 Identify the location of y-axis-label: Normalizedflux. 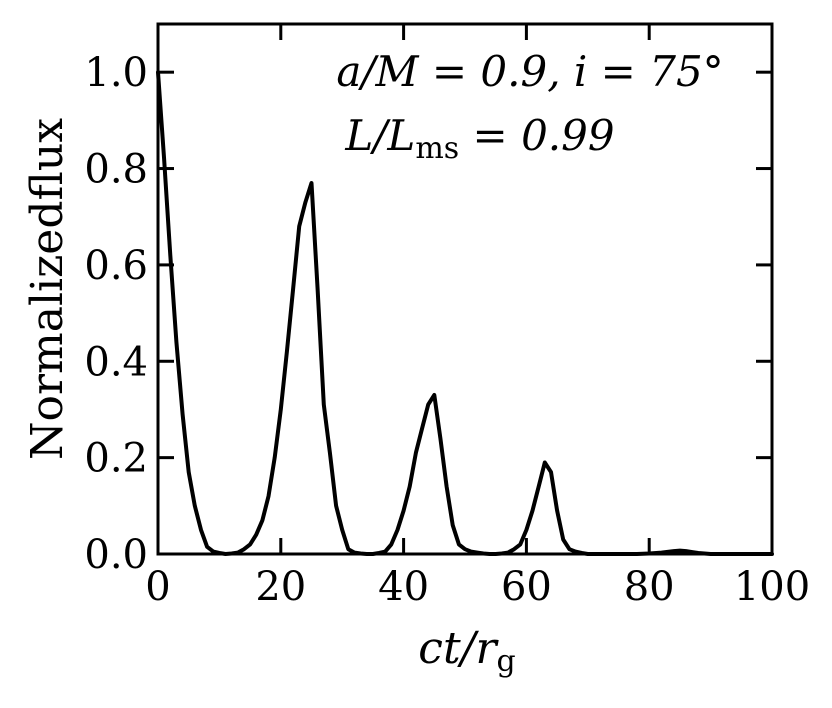
(47, 289).